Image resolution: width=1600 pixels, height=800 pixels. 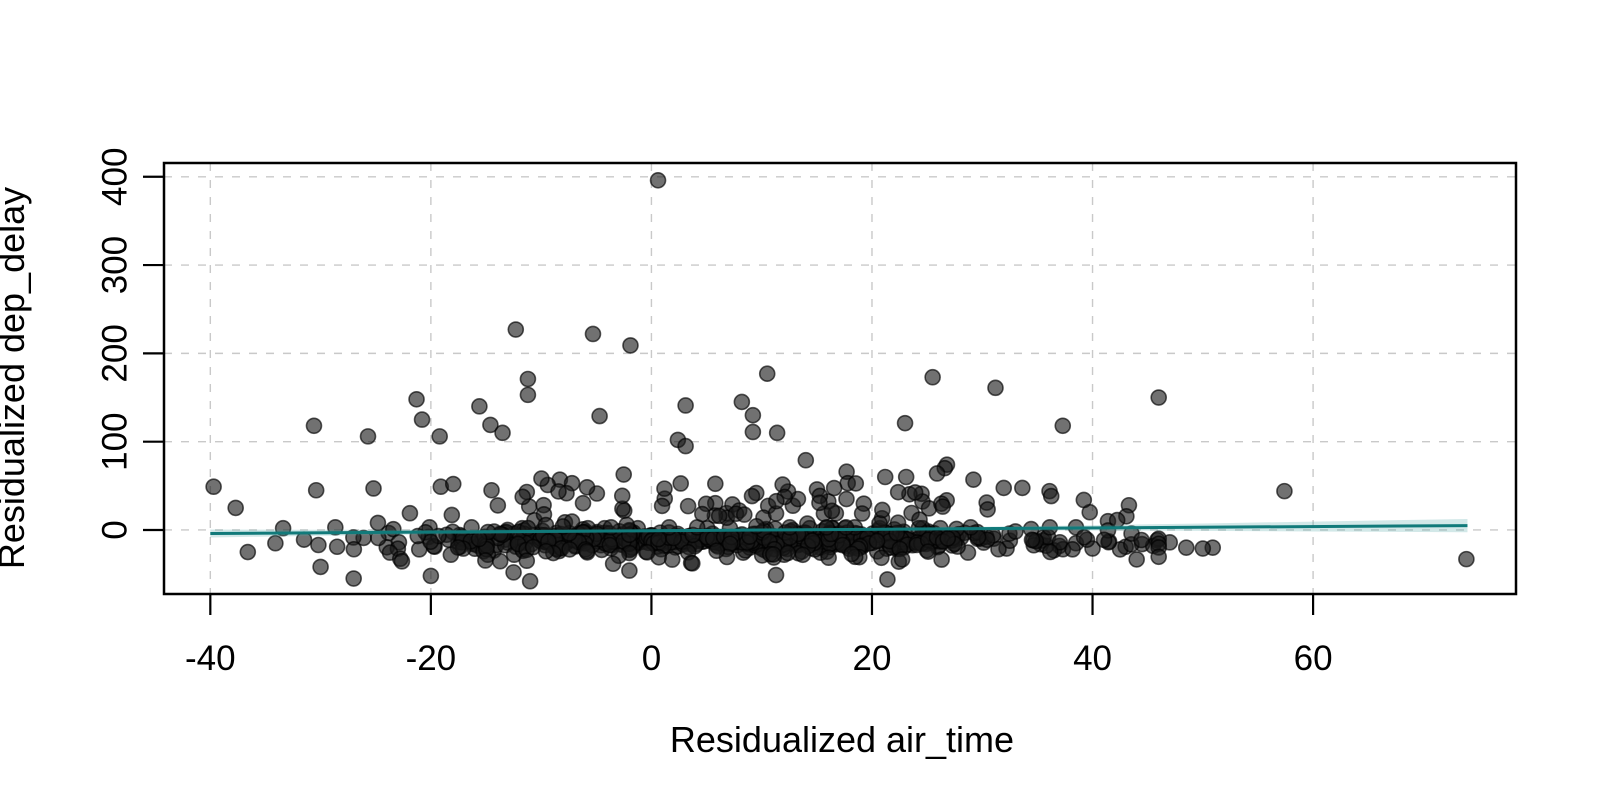 What do you see at coordinates (115, 441) in the screenshot?
I see `y-tick-label: 100` at bounding box center [115, 441].